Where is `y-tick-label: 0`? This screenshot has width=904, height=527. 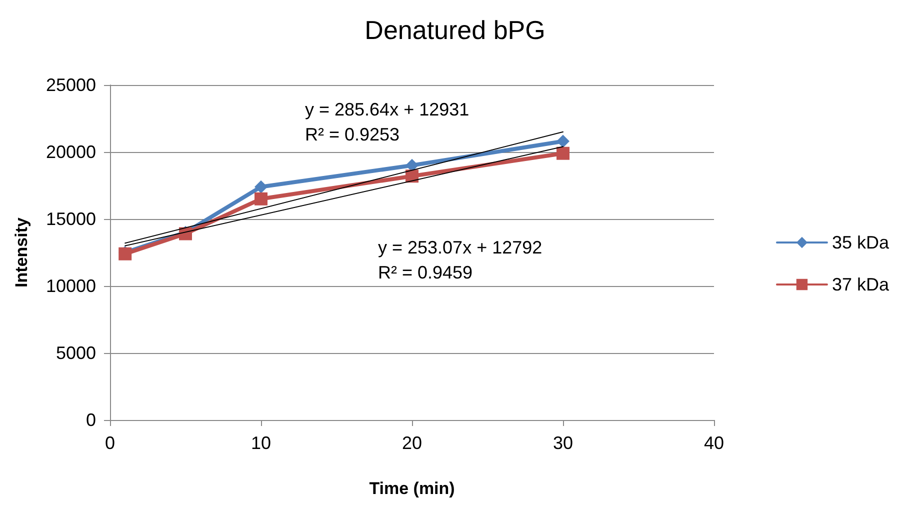 y-tick-label: 0 is located at coordinates (91, 420).